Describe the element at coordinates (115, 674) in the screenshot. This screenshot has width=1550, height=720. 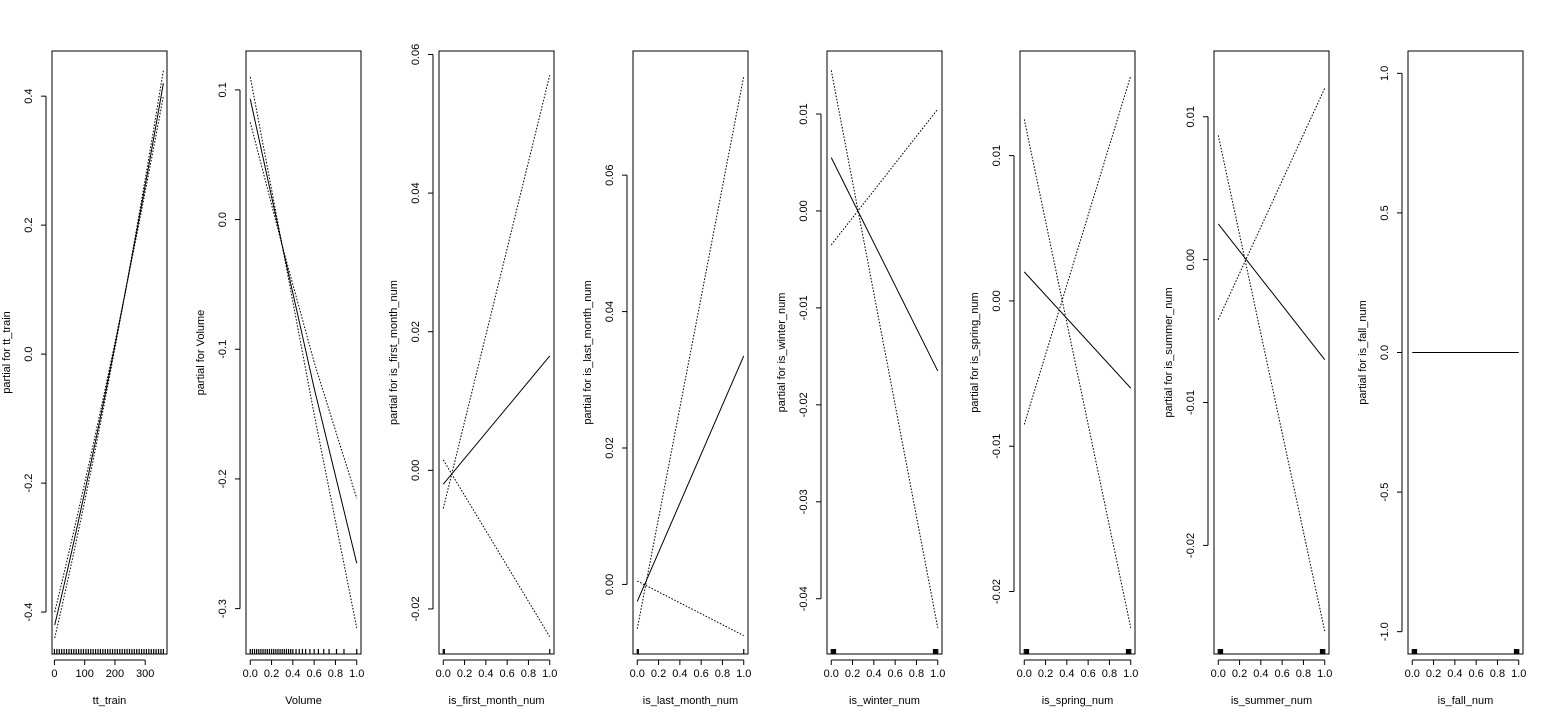
I see `x-tick-label: 200` at that location.